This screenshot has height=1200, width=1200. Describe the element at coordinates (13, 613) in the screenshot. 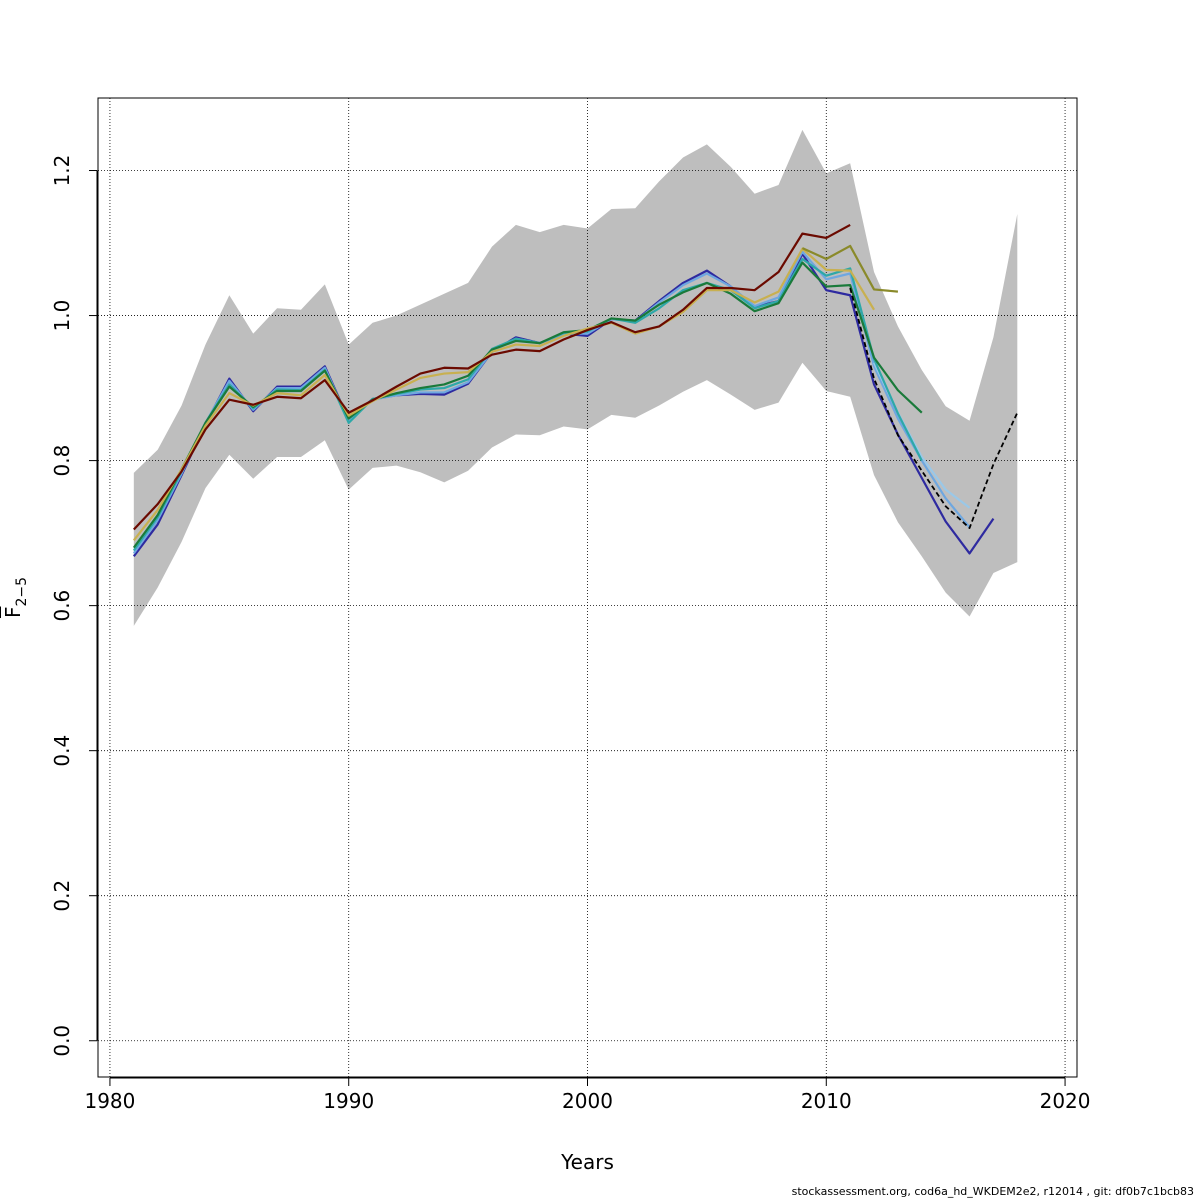

I see `y-axis-title-main: F` at that location.